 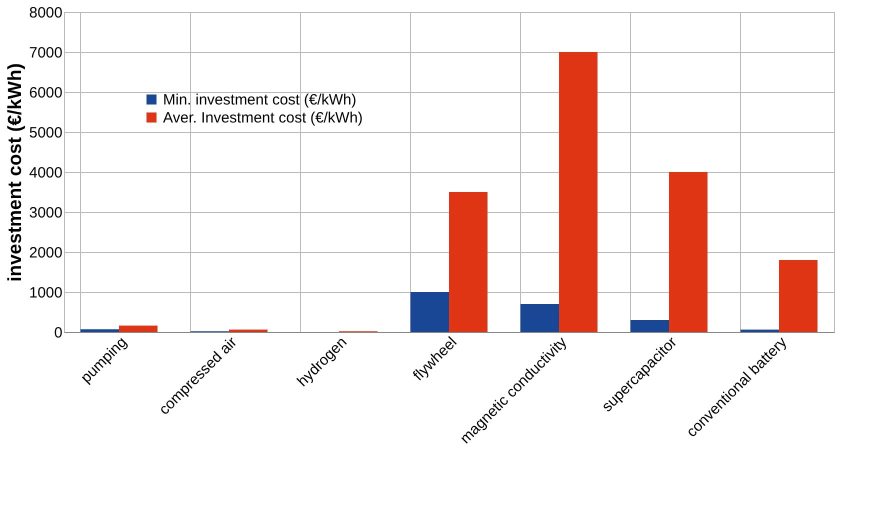 What do you see at coordinates (45, 173) in the screenshot?
I see `y-tick-label: 4000` at bounding box center [45, 173].